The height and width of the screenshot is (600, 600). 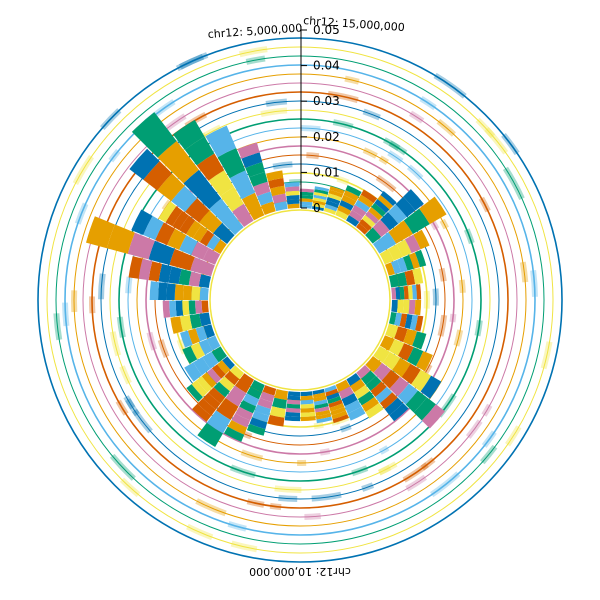 What do you see at coordinates (326, 172) in the screenshot?
I see `y-tick-label: 0.01` at bounding box center [326, 172].